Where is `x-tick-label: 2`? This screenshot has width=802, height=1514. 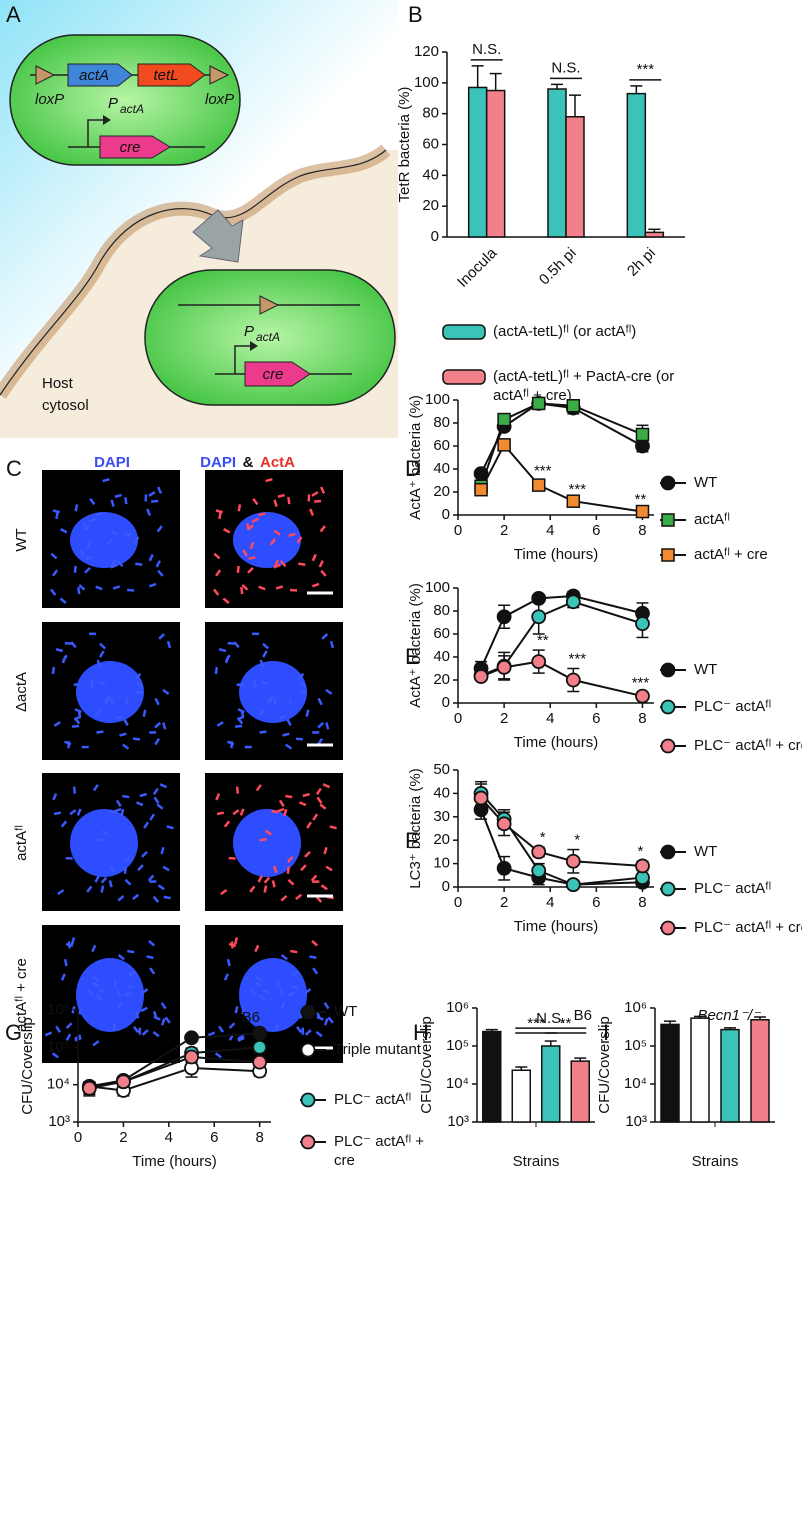 x-tick-label: 2 is located at coordinates (504, 530).